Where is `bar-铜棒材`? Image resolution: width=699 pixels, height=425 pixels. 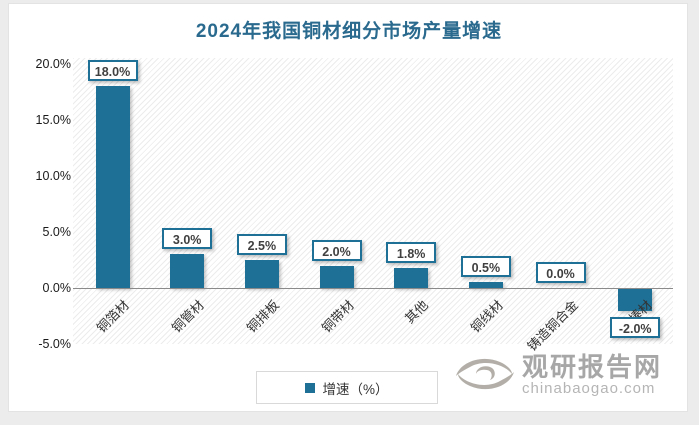 bar-铜棒材 is located at coordinates (635, 300).